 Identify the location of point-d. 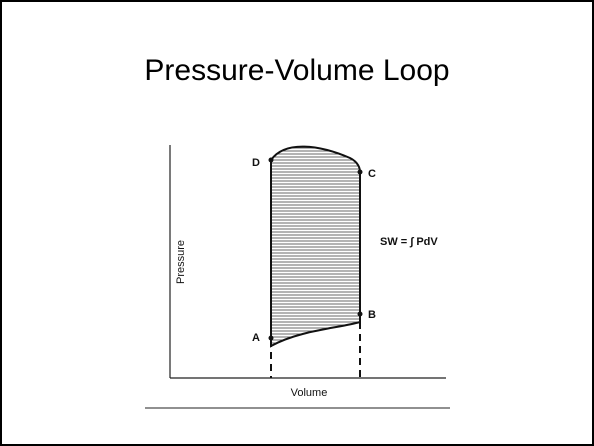
(271, 160).